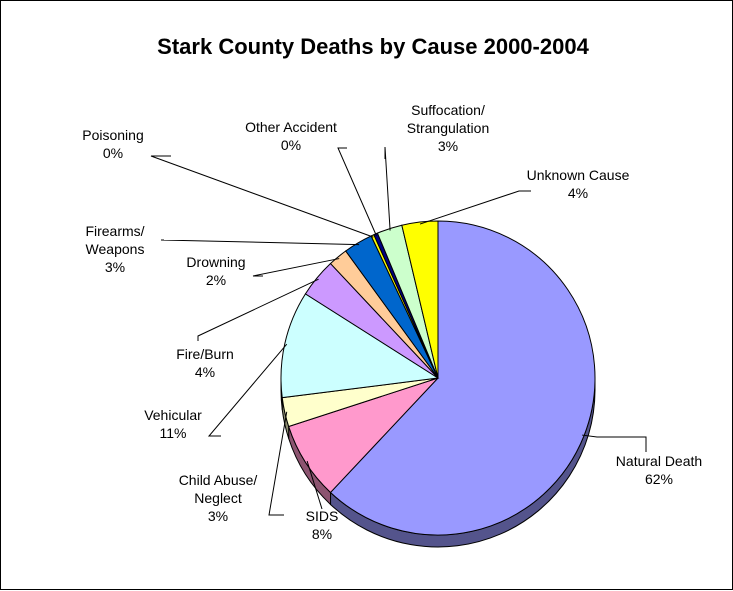 This screenshot has width=733, height=591. I want to click on slice-label-7: Poisoning 0%, so click(113, 144).